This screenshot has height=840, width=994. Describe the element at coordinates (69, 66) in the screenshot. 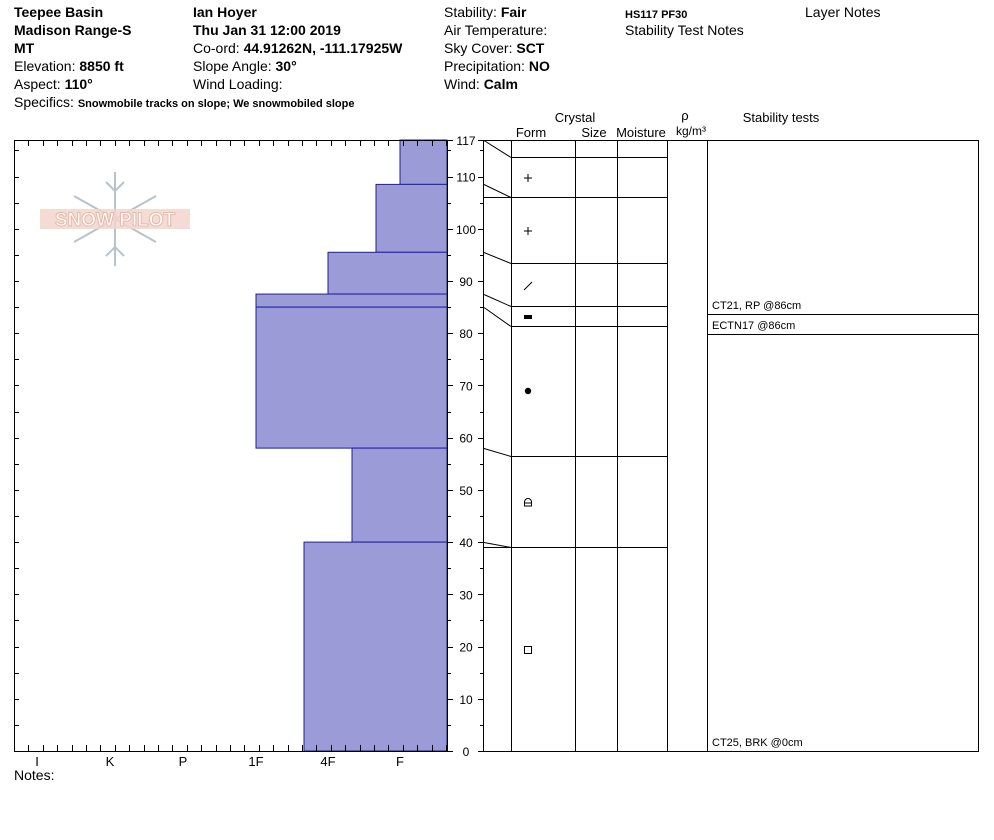

I see `elevation: Elevation: 8850 ft` at that location.